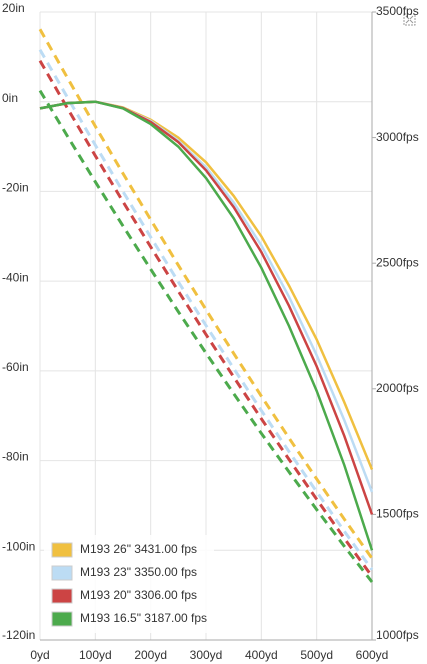 The height and width of the screenshot is (664, 427). What do you see at coordinates (397, 11) in the screenshot?
I see `y2-tick-label: 3500fps` at bounding box center [397, 11].